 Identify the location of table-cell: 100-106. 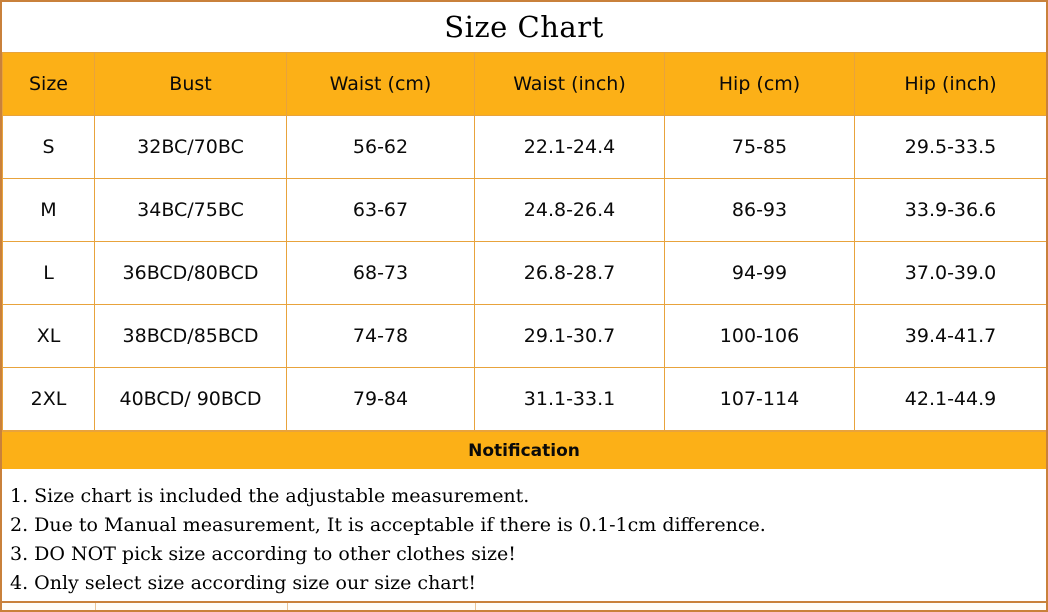
(759, 336).